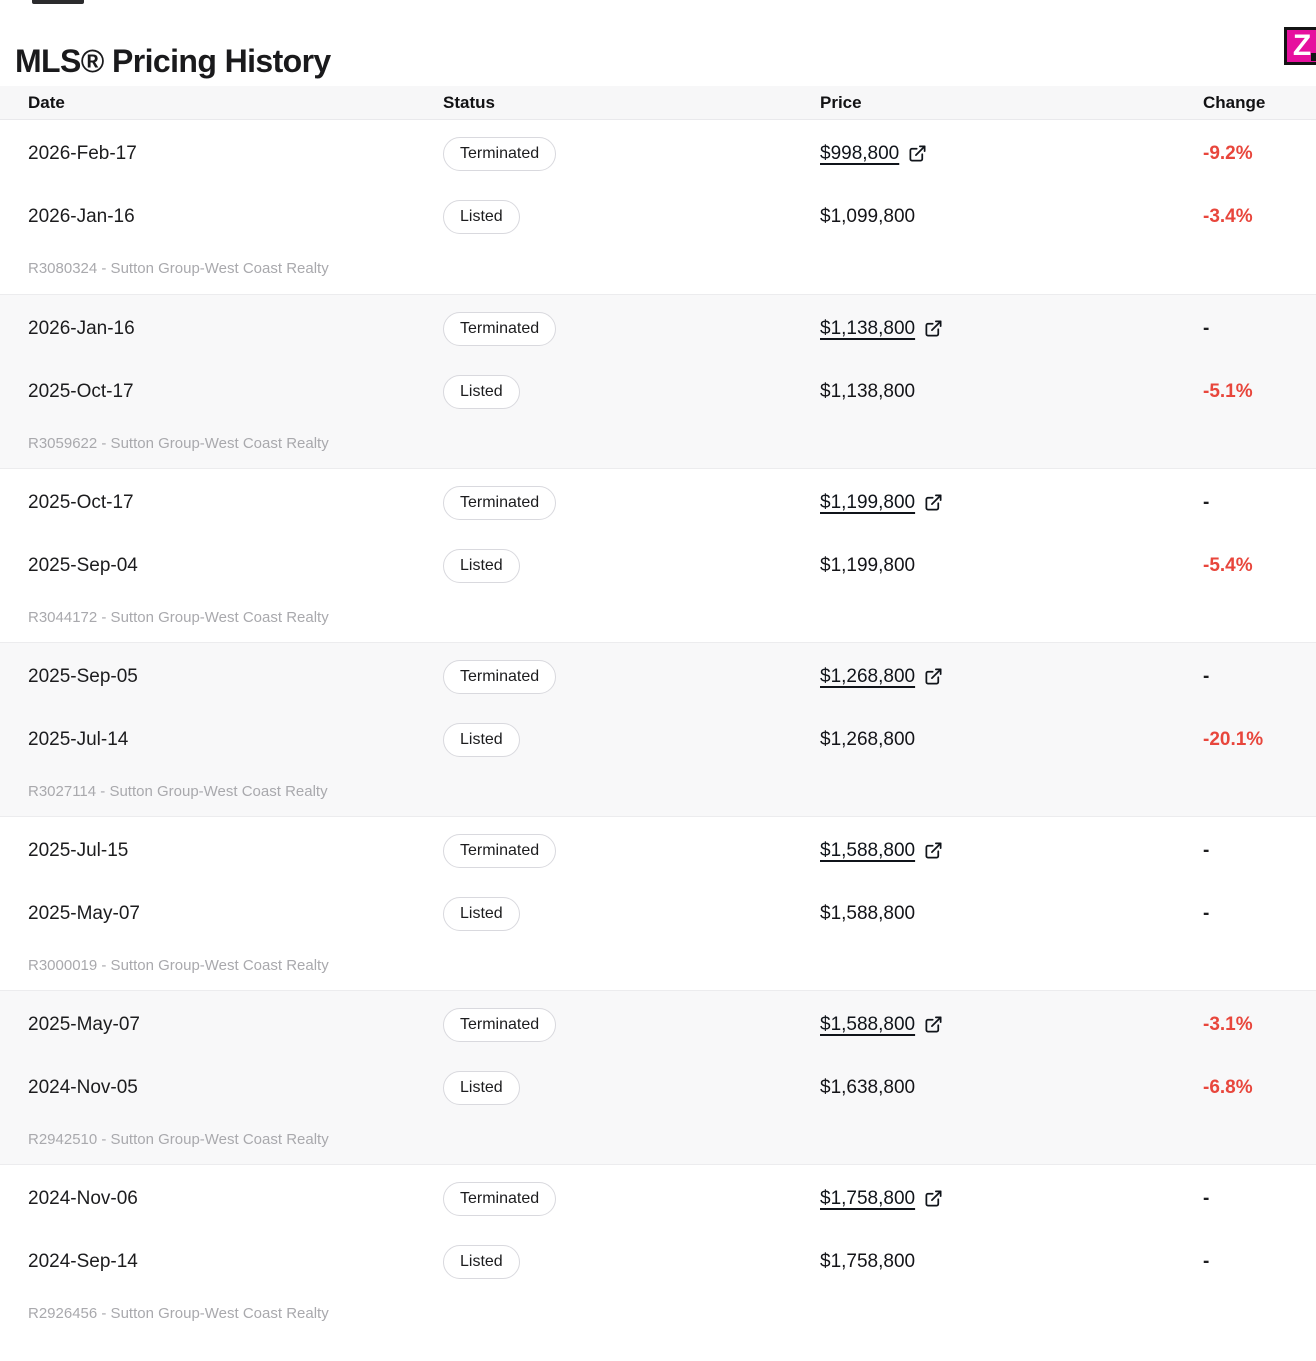 The image size is (1316, 1361). Describe the element at coordinates (868, 739) in the screenshot. I see `price-value: $1,268,800` at that location.